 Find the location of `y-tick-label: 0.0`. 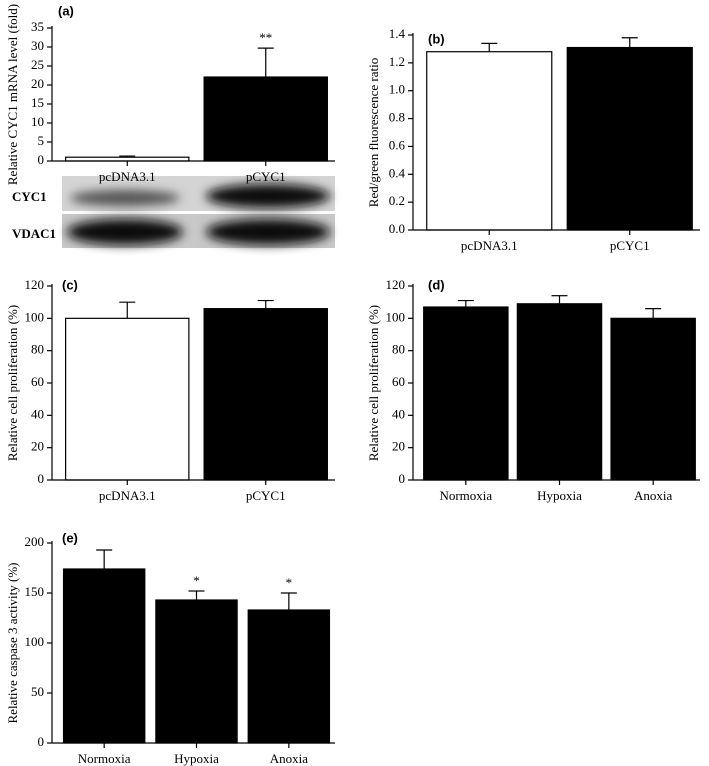

y-tick-label: 0.0 is located at coordinates (397, 228).